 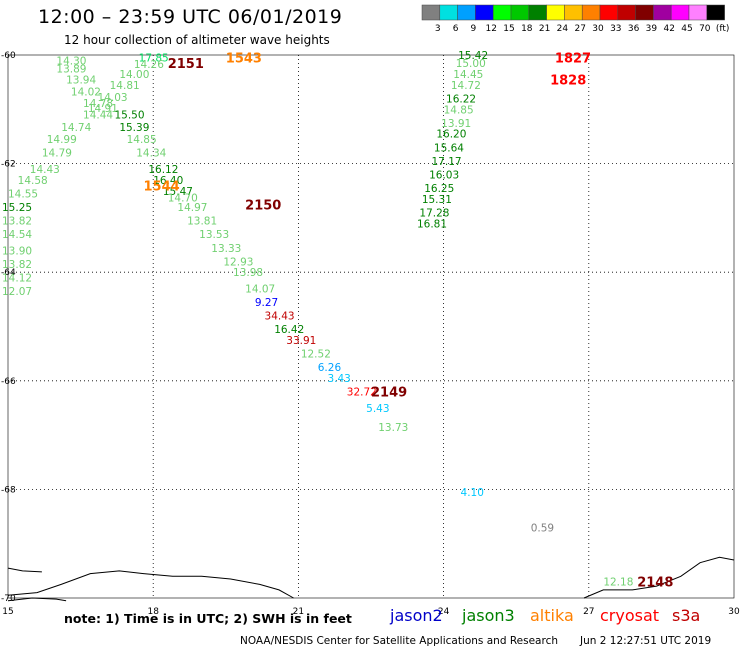 What do you see at coordinates (474, 29) in the screenshot?
I see `colorbar-label: 9` at bounding box center [474, 29].